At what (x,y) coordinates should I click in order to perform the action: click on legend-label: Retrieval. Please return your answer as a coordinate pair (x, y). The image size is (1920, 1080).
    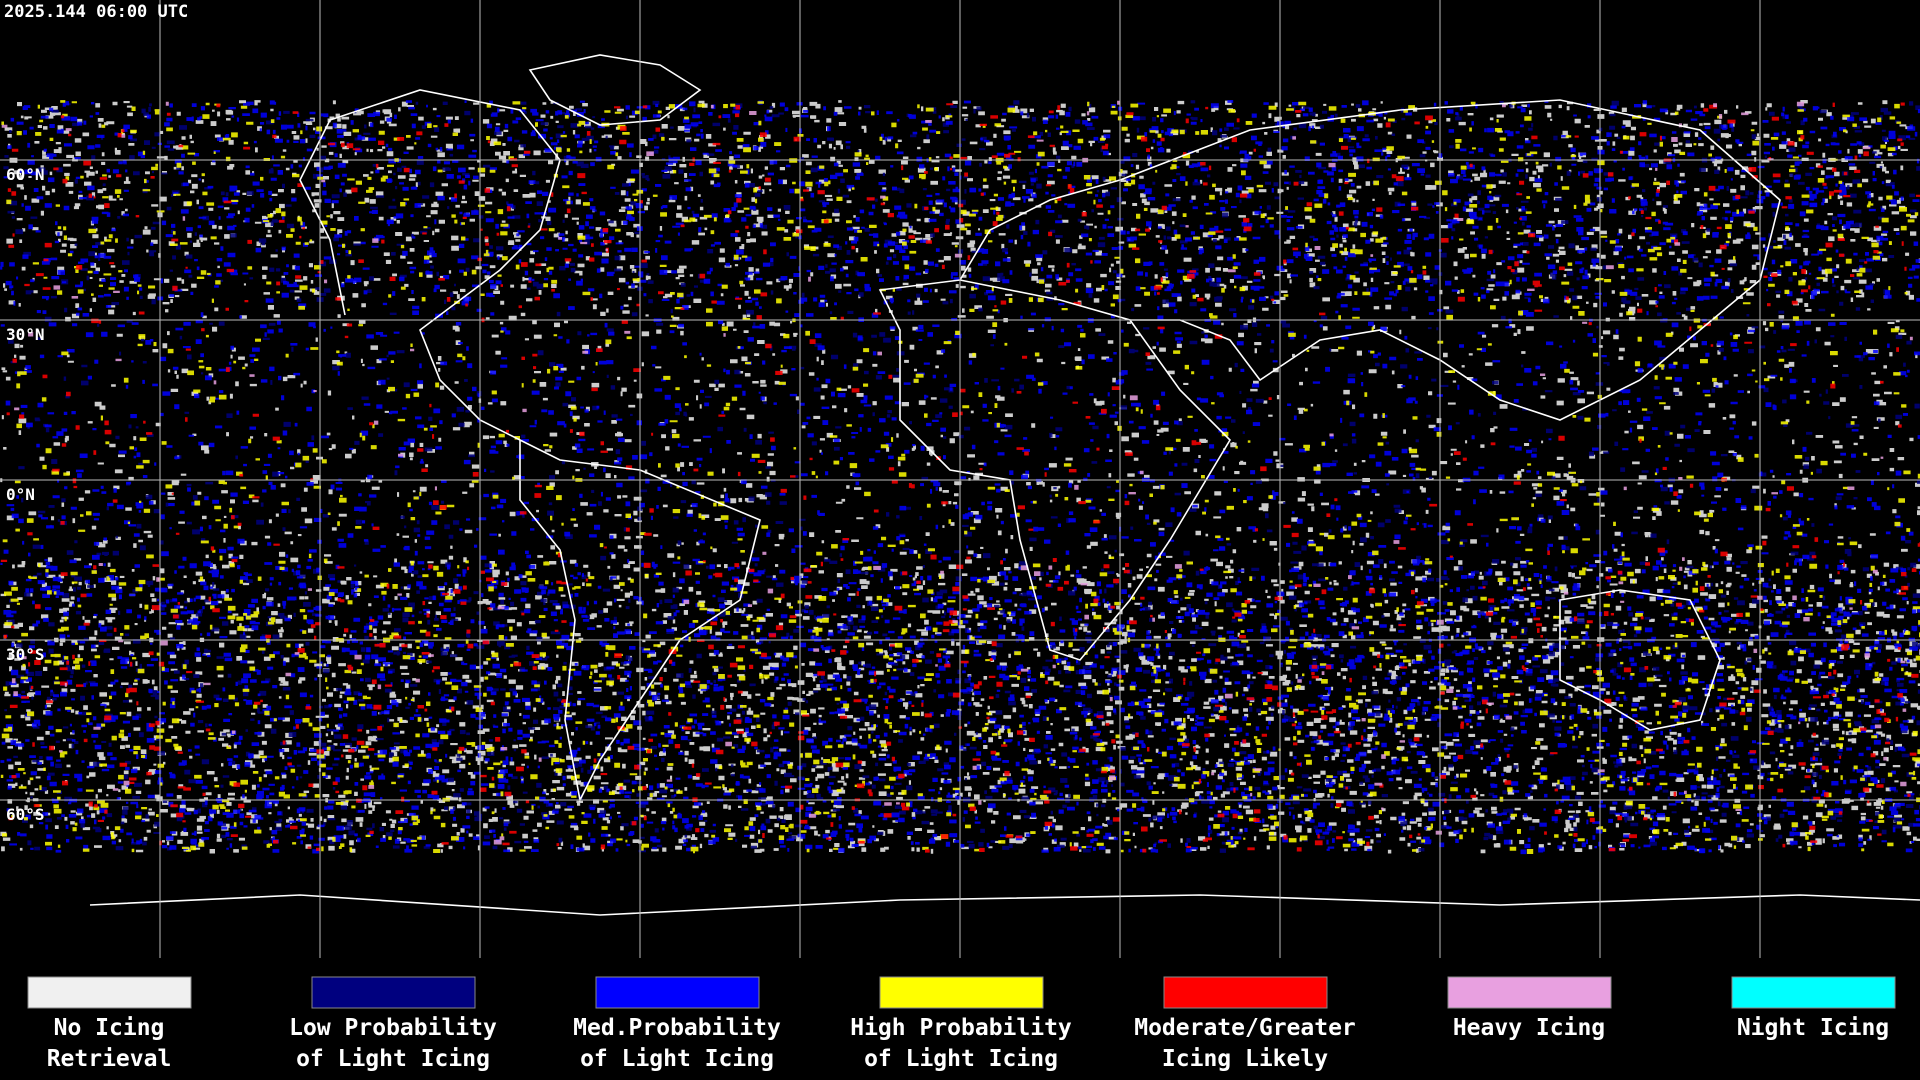
    Looking at the image, I should click on (109, 1059).